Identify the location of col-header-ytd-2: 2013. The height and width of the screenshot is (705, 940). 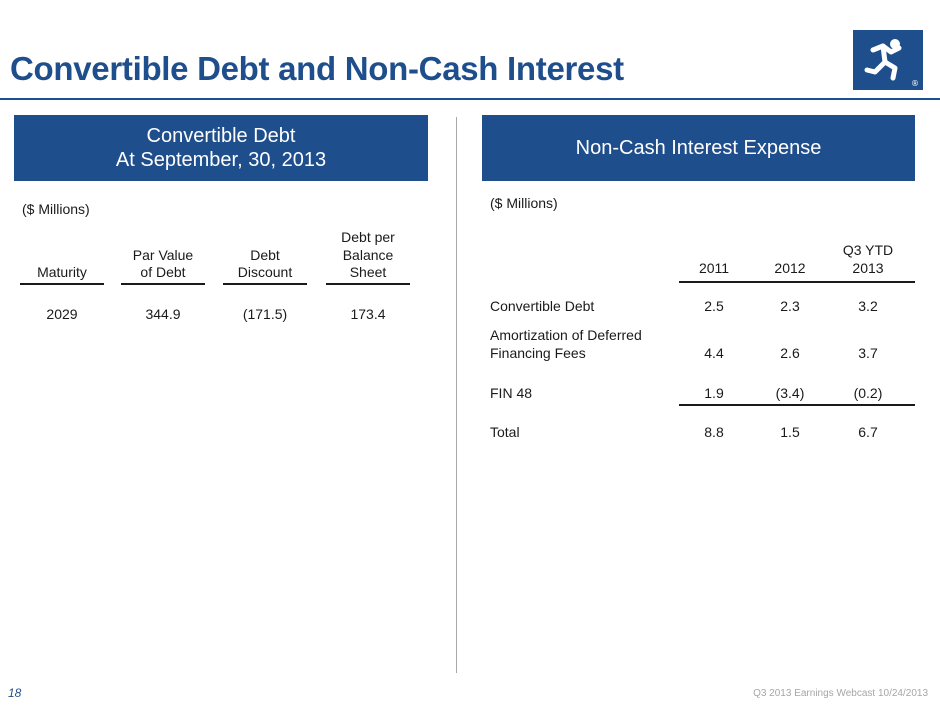
(868, 268).